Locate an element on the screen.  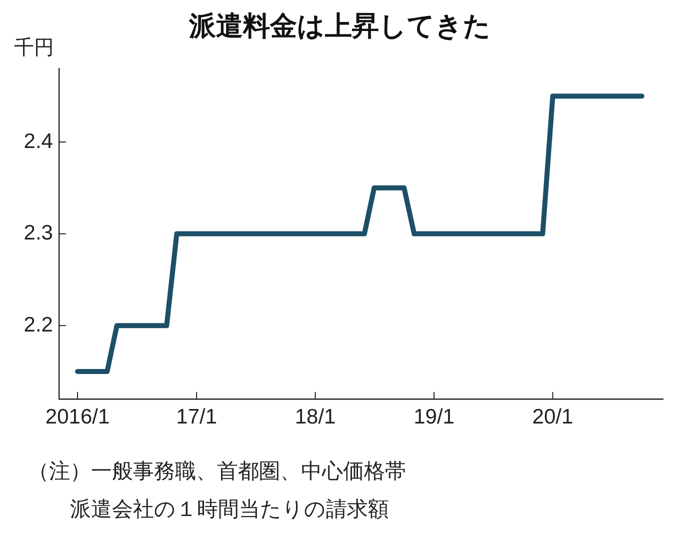
x-tick-label: 2016/1 is located at coordinates (77, 416).